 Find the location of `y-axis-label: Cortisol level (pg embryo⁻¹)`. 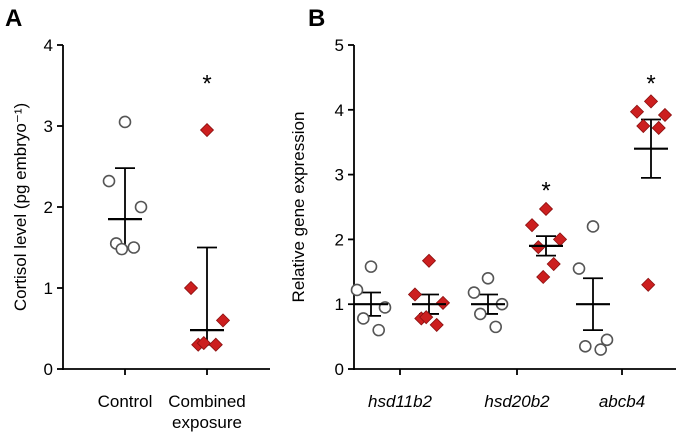

y-axis-label: Cortisol level (pg embryo⁻¹) is located at coordinates (20, 207).